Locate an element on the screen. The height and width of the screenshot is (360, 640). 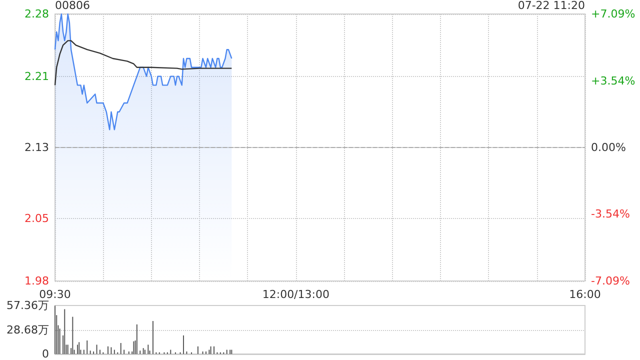
y2-tick-label: +7.09% is located at coordinates (613, 14).